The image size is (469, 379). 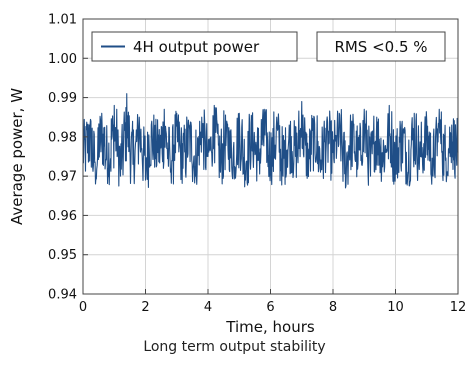 I want to click on x-tick-label: 0, so click(x=83, y=307).